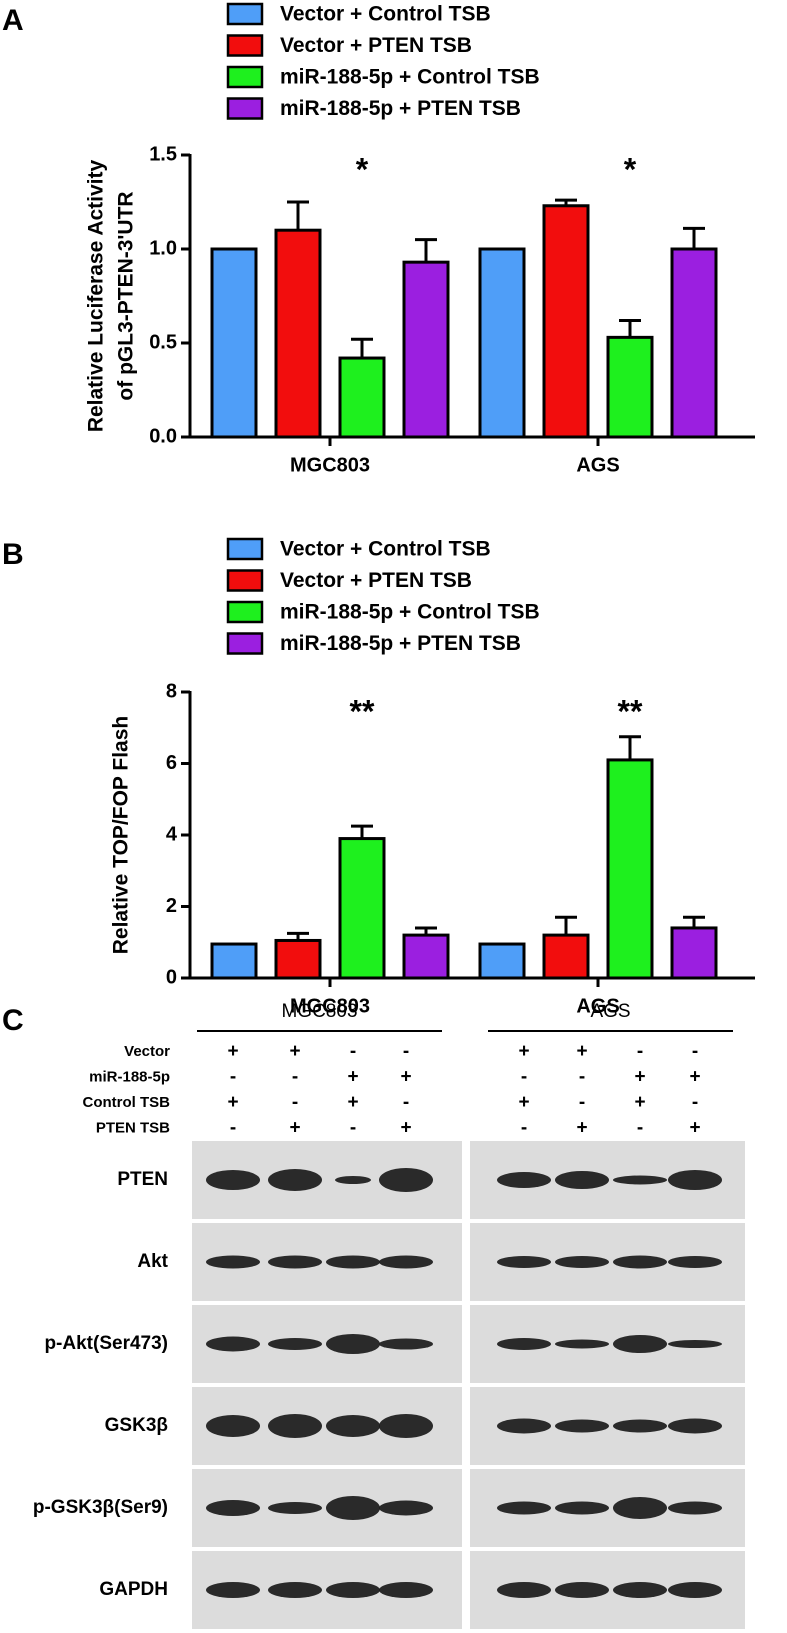 The height and width of the screenshot is (1633, 787). What do you see at coordinates (171, 906) in the screenshot?
I see `y-tick-label: 2` at bounding box center [171, 906].